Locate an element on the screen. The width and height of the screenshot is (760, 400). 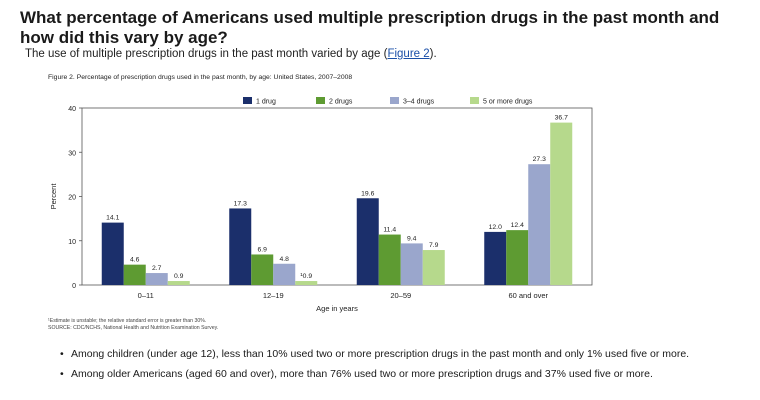
y-tick-label: 0 is located at coordinates (74, 286).